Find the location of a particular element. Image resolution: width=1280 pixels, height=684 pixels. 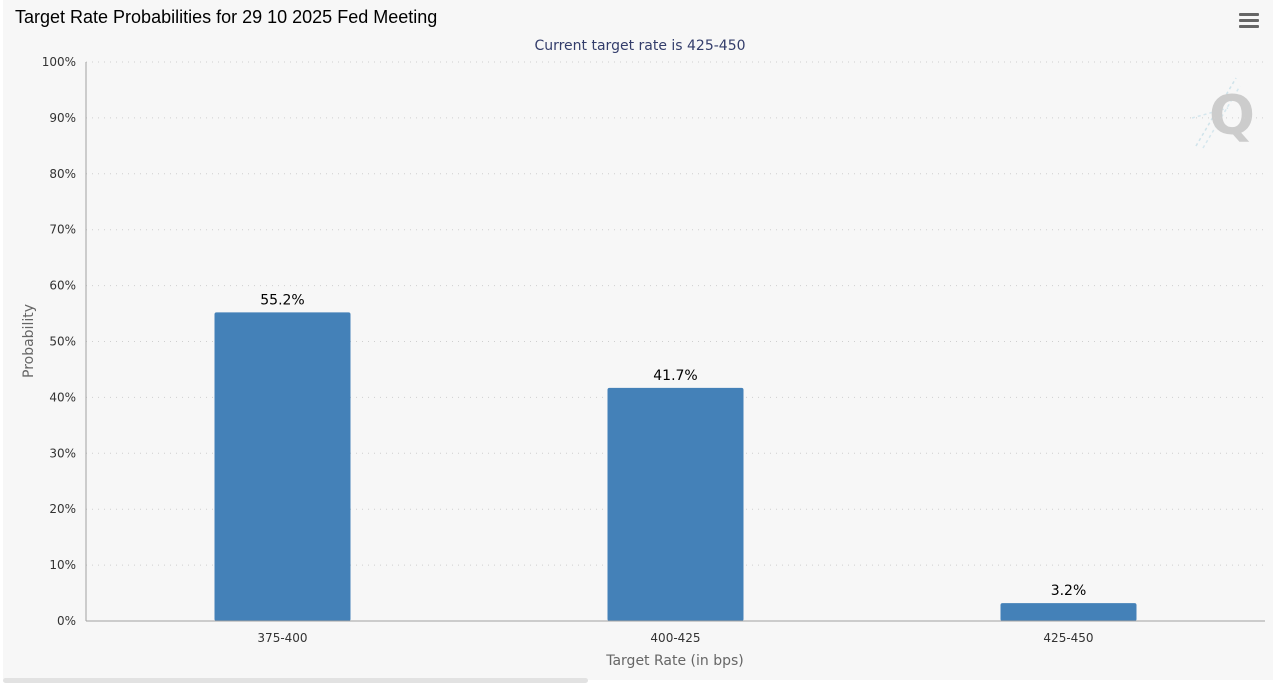

y-tick-label: 30% is located at coordinates (62, 453).